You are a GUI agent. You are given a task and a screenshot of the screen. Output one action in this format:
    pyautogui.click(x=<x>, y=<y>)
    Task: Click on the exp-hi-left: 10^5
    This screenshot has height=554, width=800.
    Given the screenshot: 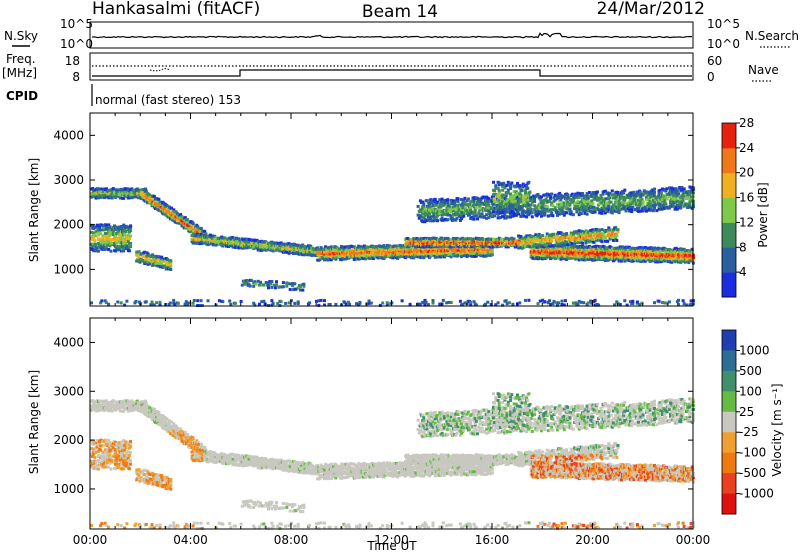 What is the action you would take?
    pyautogui.click(x=76, y=24)
    